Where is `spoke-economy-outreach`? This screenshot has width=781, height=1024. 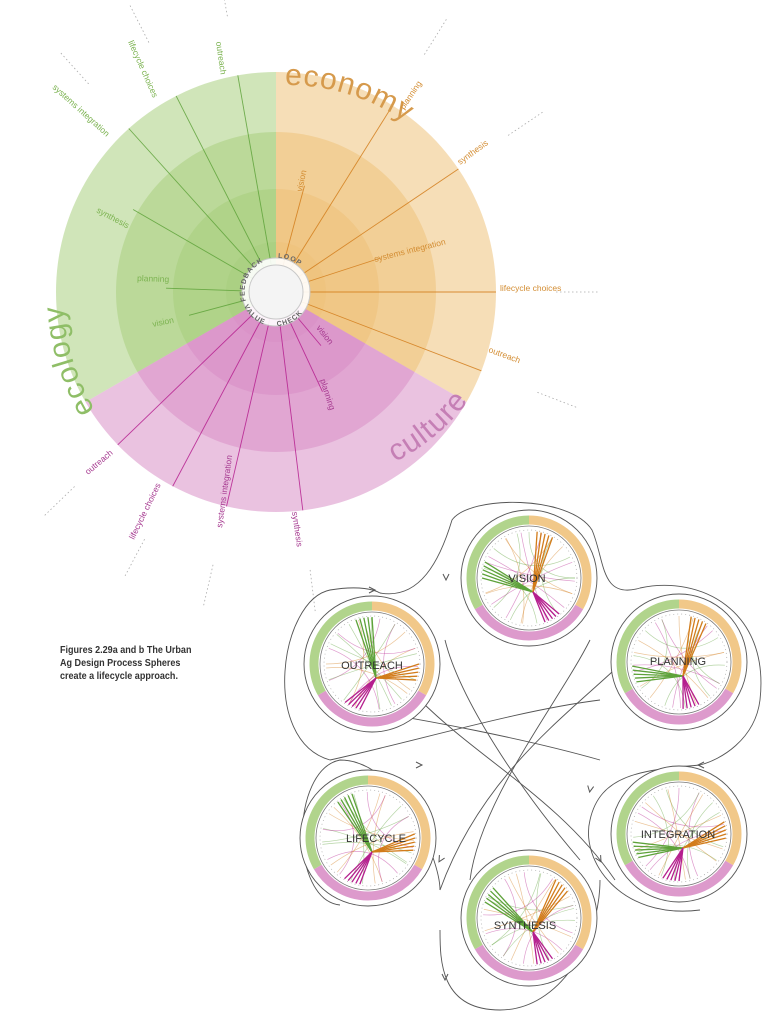
spoke-economy-outreach is located at coordinates (378, 331).